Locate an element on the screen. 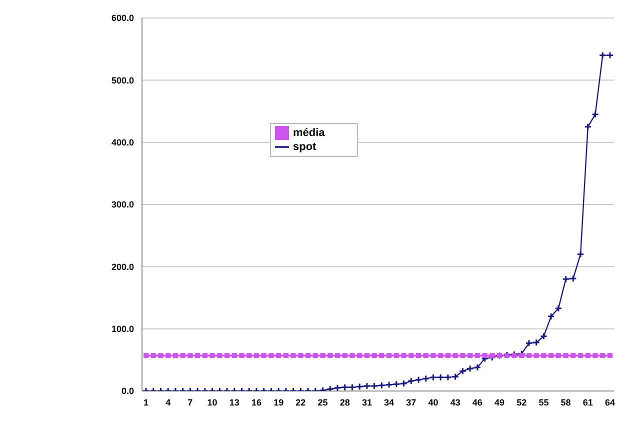 Image resolution: width=626 pixels, height=423 pixels. x-tick-label: 7 is located at coordinates (190, 402).